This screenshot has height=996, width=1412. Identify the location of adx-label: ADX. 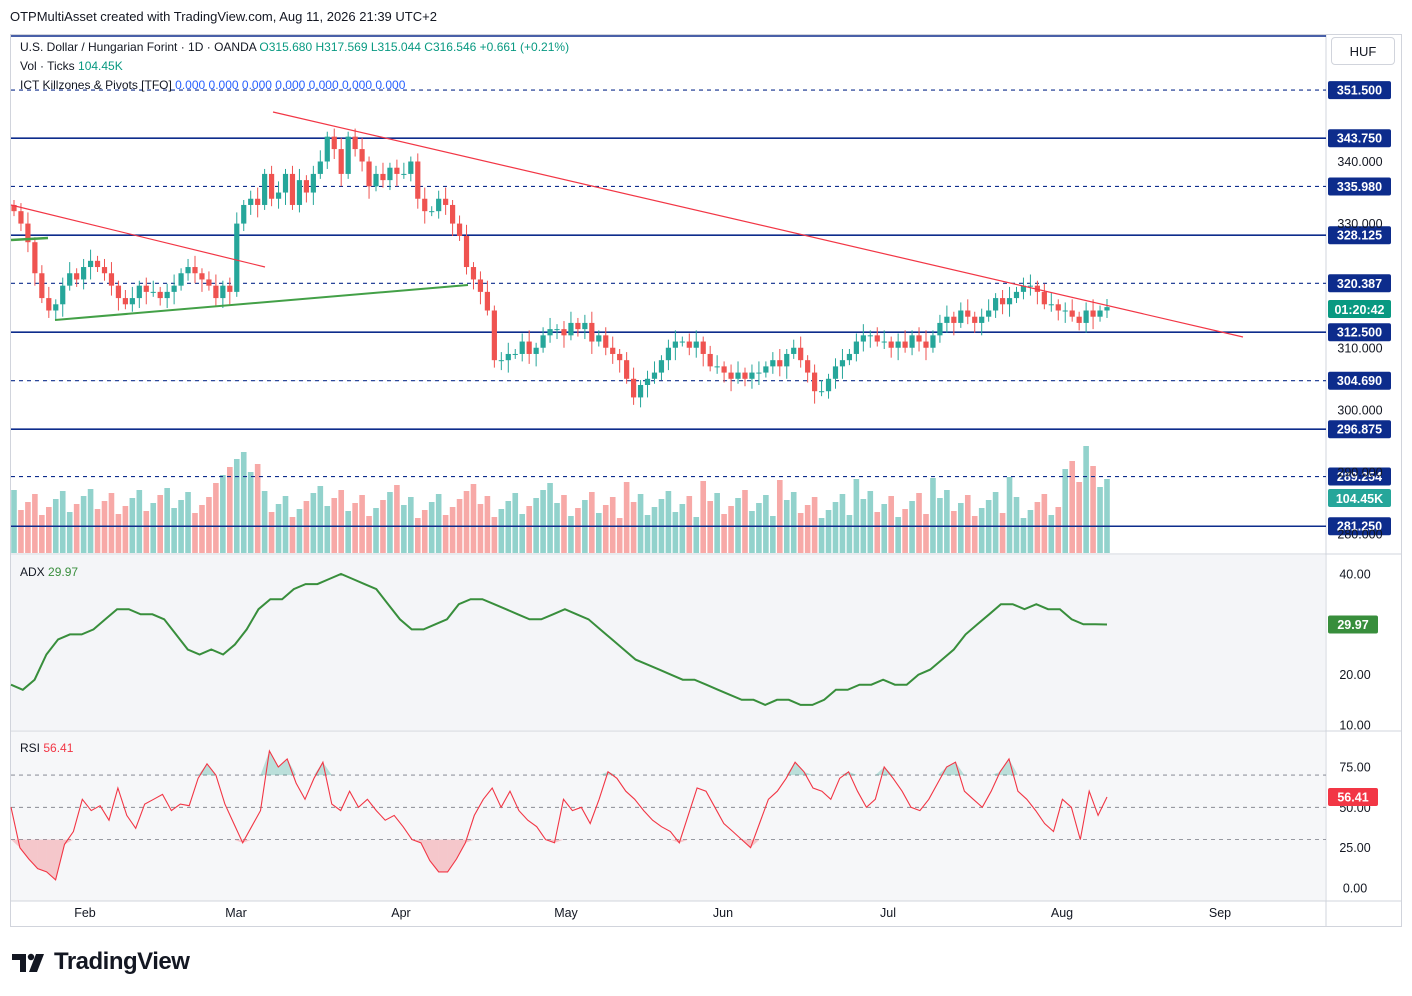
(32, 572).